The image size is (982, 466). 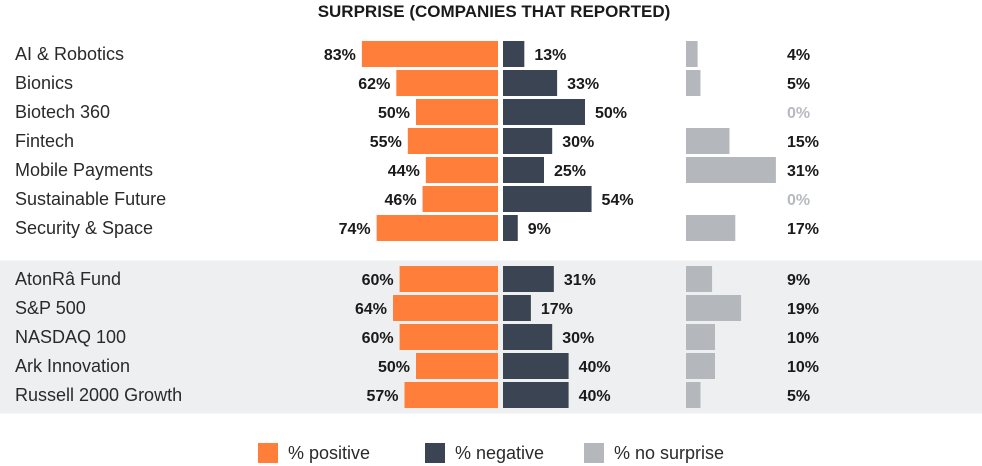 What do you see at coordinates (268, 453) in the screenshot?
I see `legend-swatch-positive` at bounding box center [268, 453].